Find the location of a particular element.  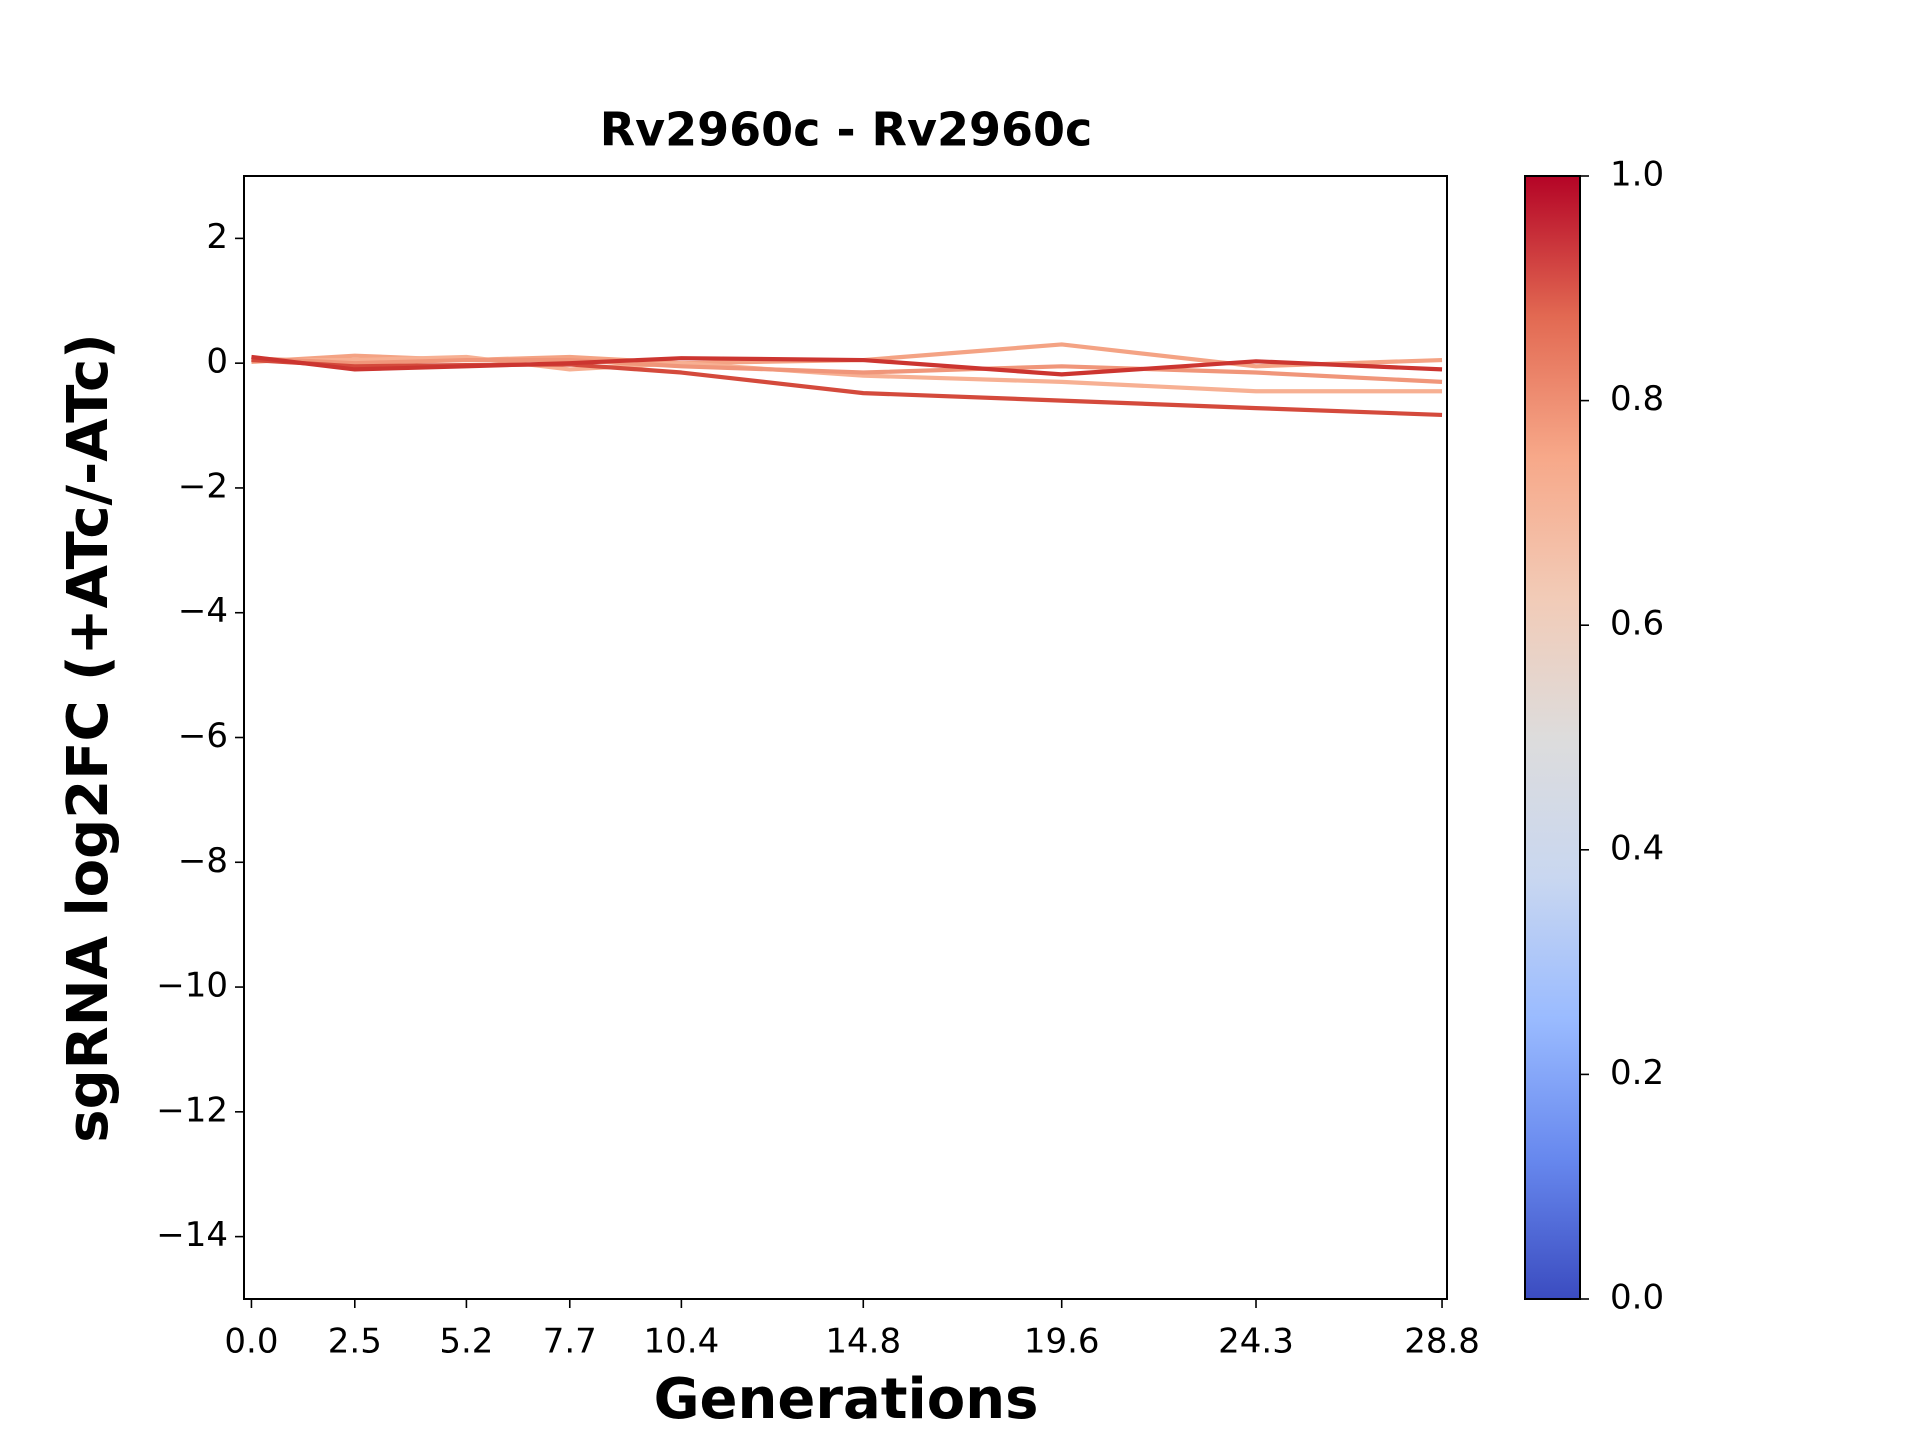

x-tick-label: 7.7 is located at coordinates (570, 1342).